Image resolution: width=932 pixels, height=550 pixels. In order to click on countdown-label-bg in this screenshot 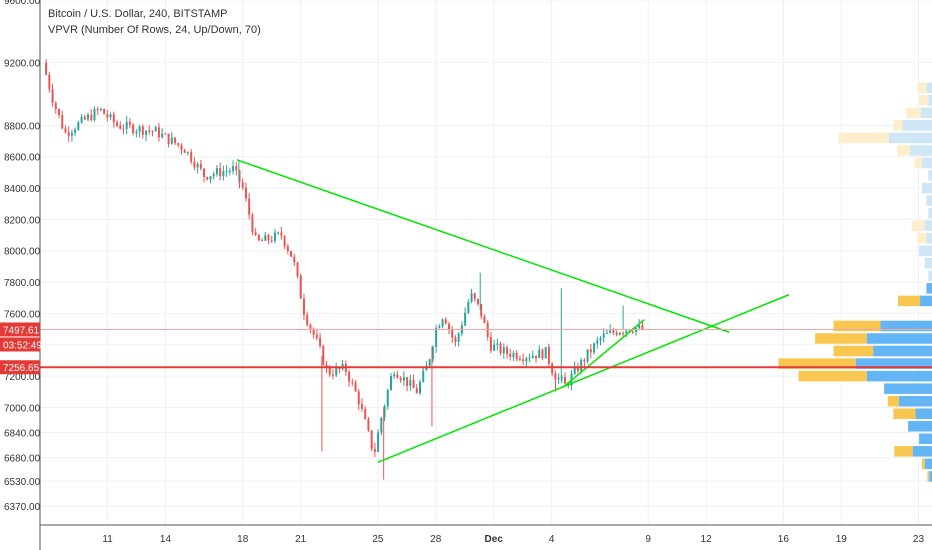, I will do `click(20, 344)`.